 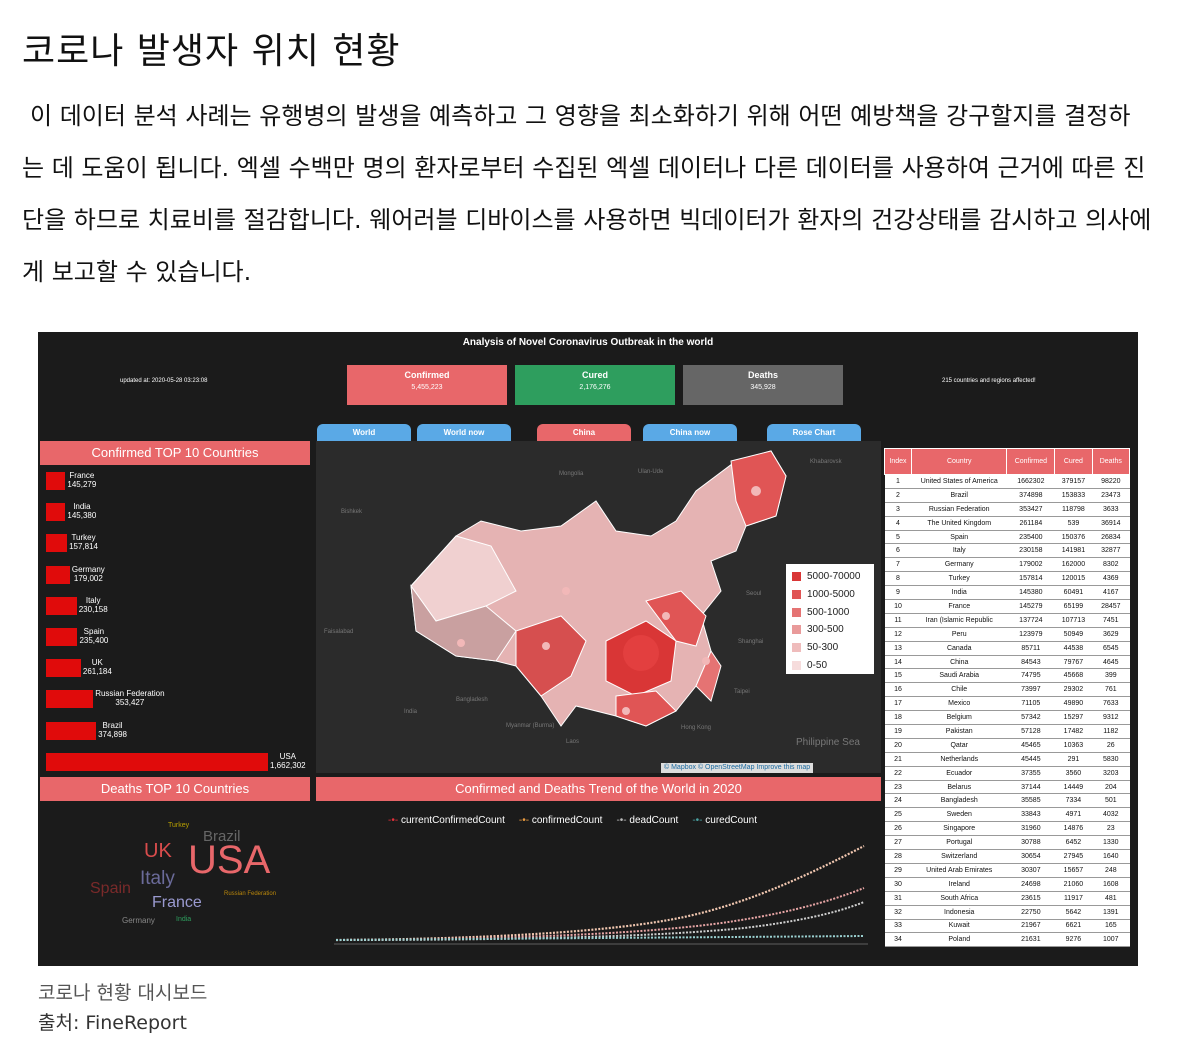 I want to click on series-line-current, so click(x=600, y=914).